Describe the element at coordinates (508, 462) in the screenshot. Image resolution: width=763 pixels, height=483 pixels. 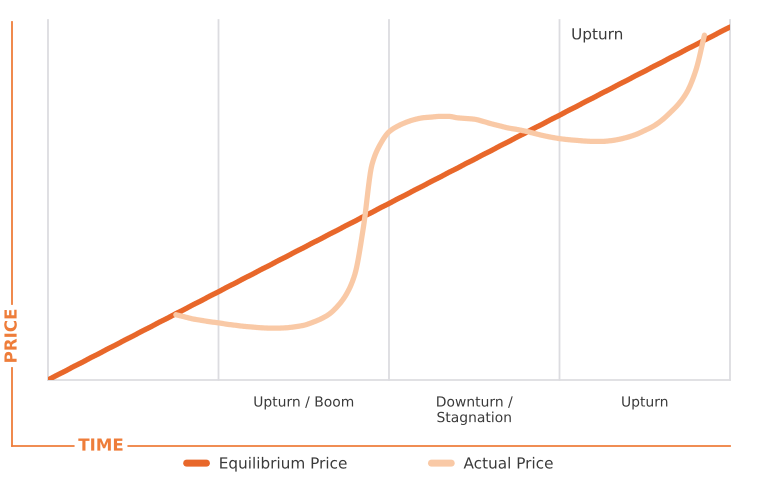
I see `legend-label: Actual Price` at that location.